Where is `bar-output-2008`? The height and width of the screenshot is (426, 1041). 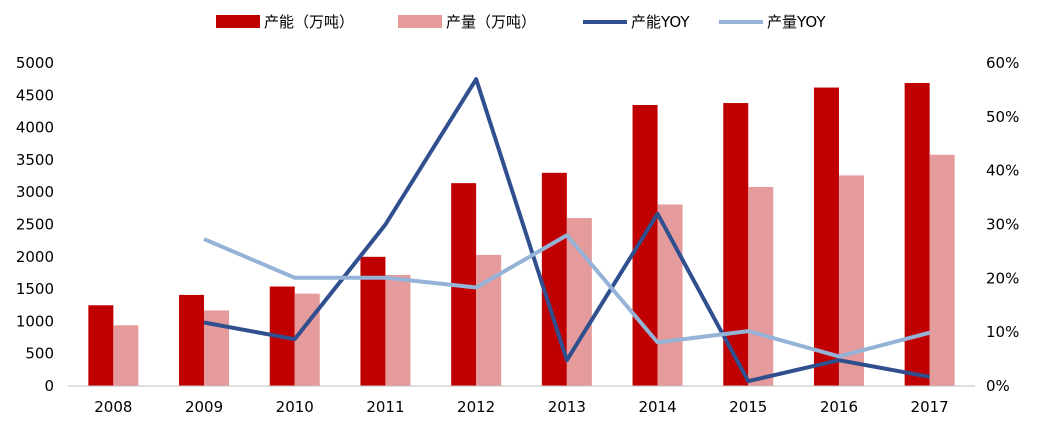 bar-output-2008 is located at coordinates (126, 355).